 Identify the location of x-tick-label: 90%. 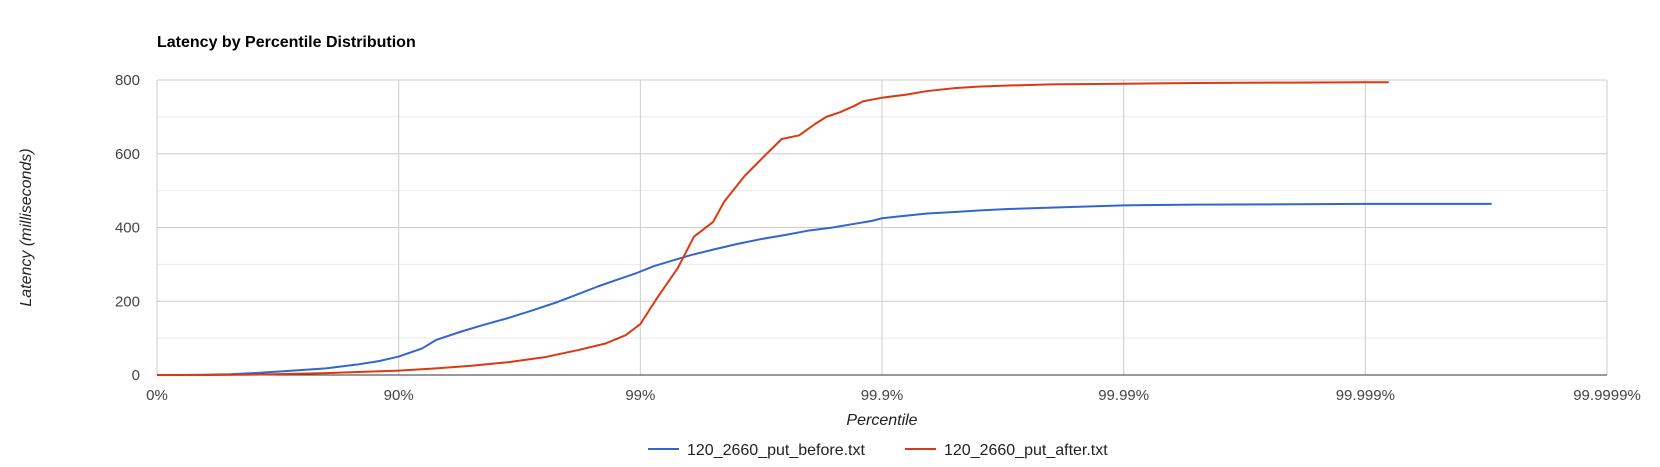
(399, 395).